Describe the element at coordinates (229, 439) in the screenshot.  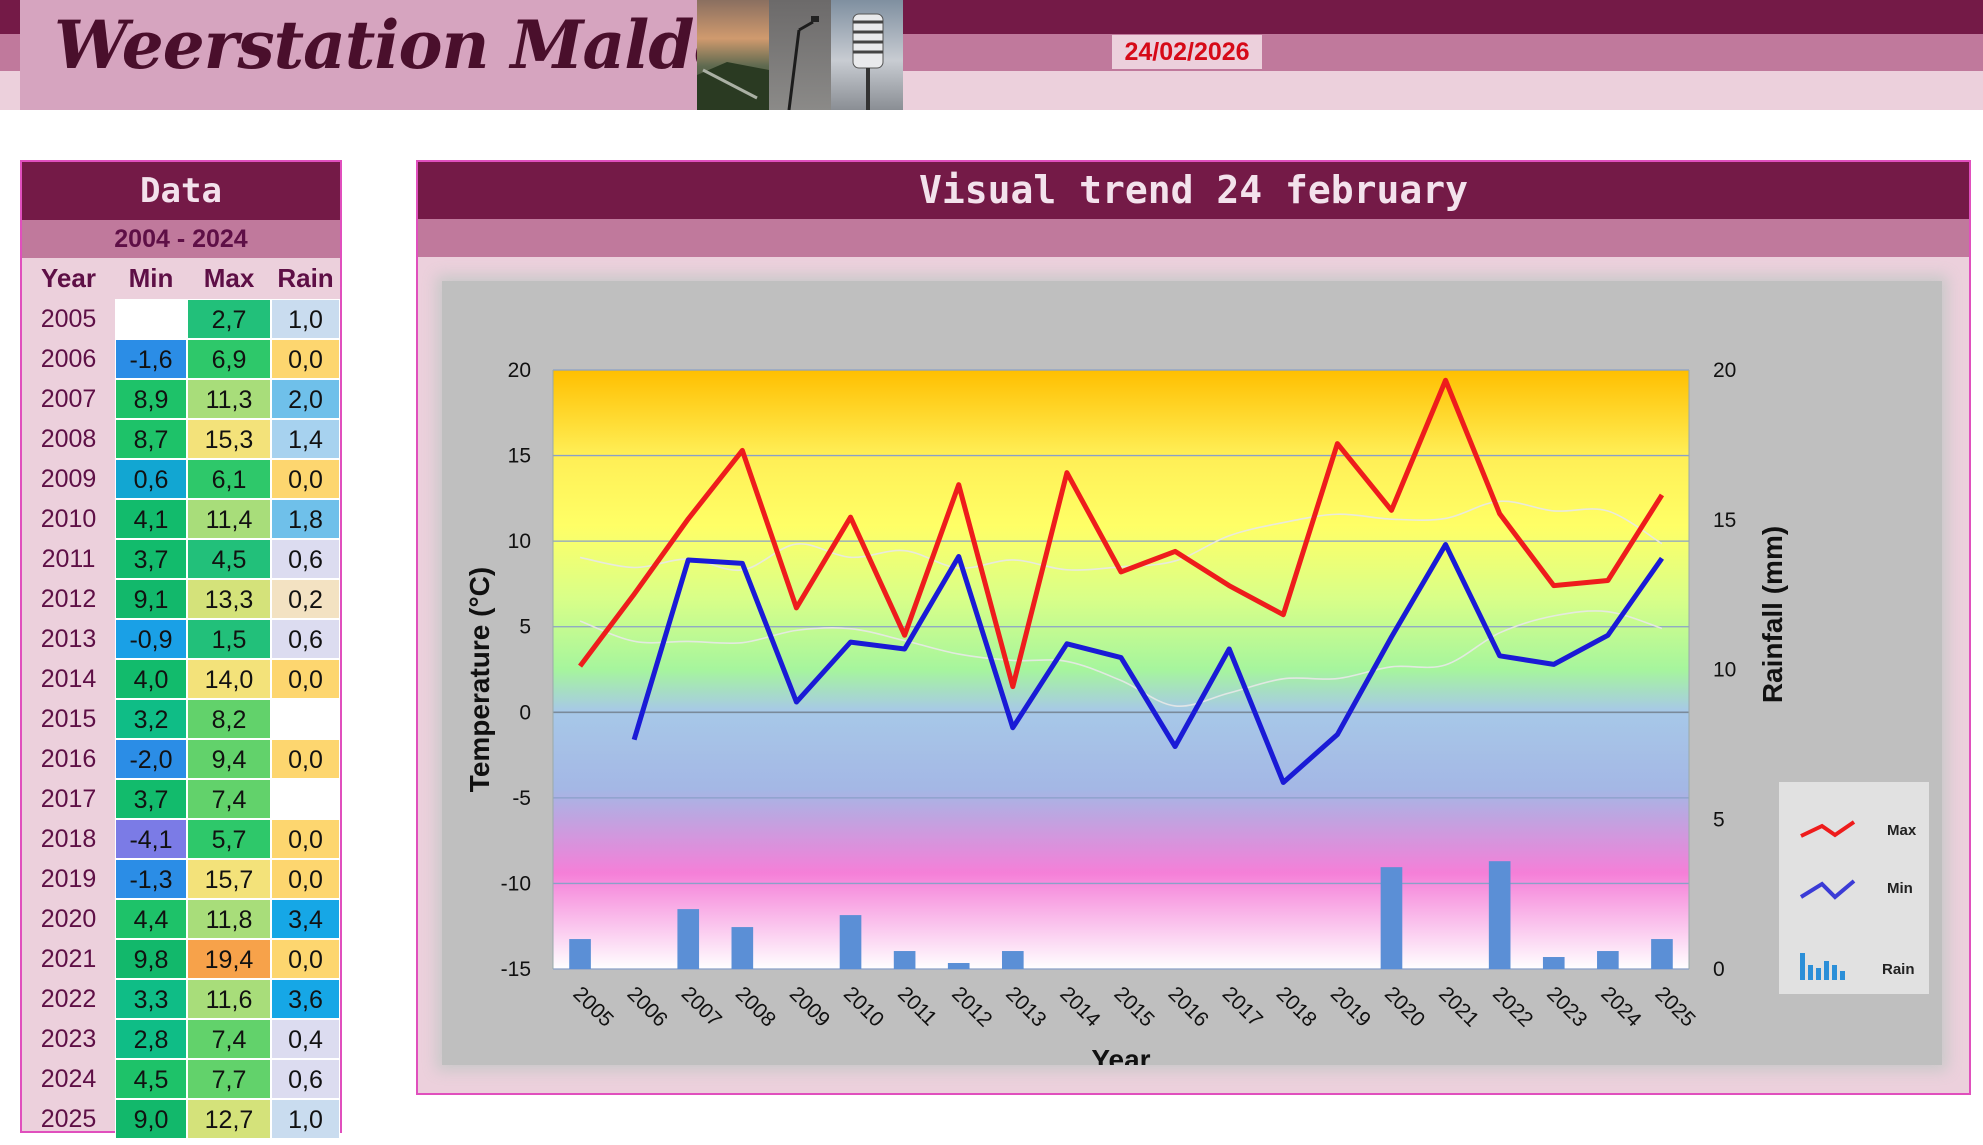
I see `cell-max: 15,3` at that location.